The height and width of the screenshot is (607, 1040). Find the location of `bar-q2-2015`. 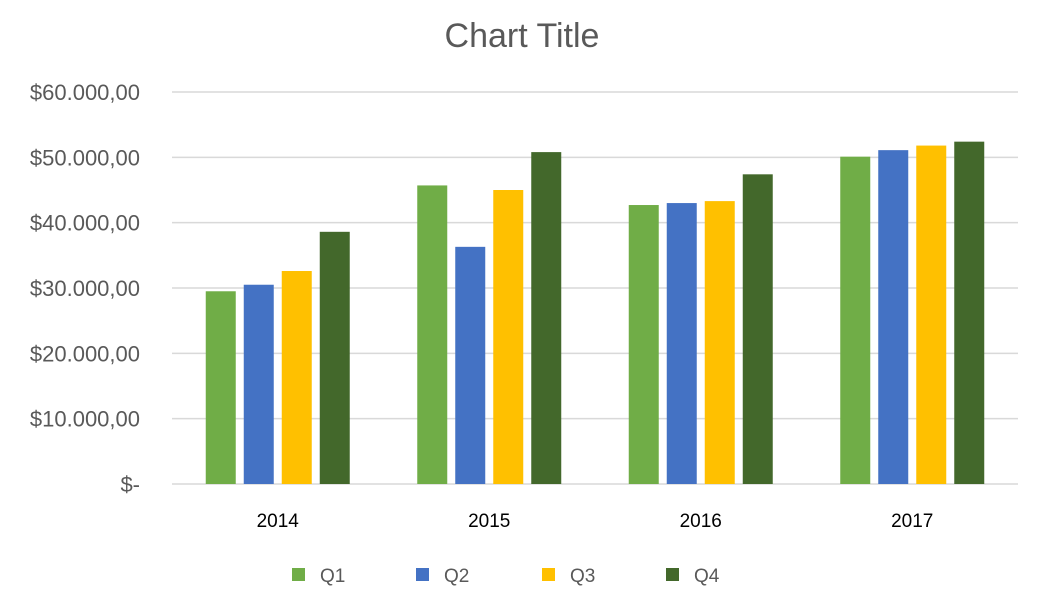

bar-q2-2015 is located at coordinates (470, 365).